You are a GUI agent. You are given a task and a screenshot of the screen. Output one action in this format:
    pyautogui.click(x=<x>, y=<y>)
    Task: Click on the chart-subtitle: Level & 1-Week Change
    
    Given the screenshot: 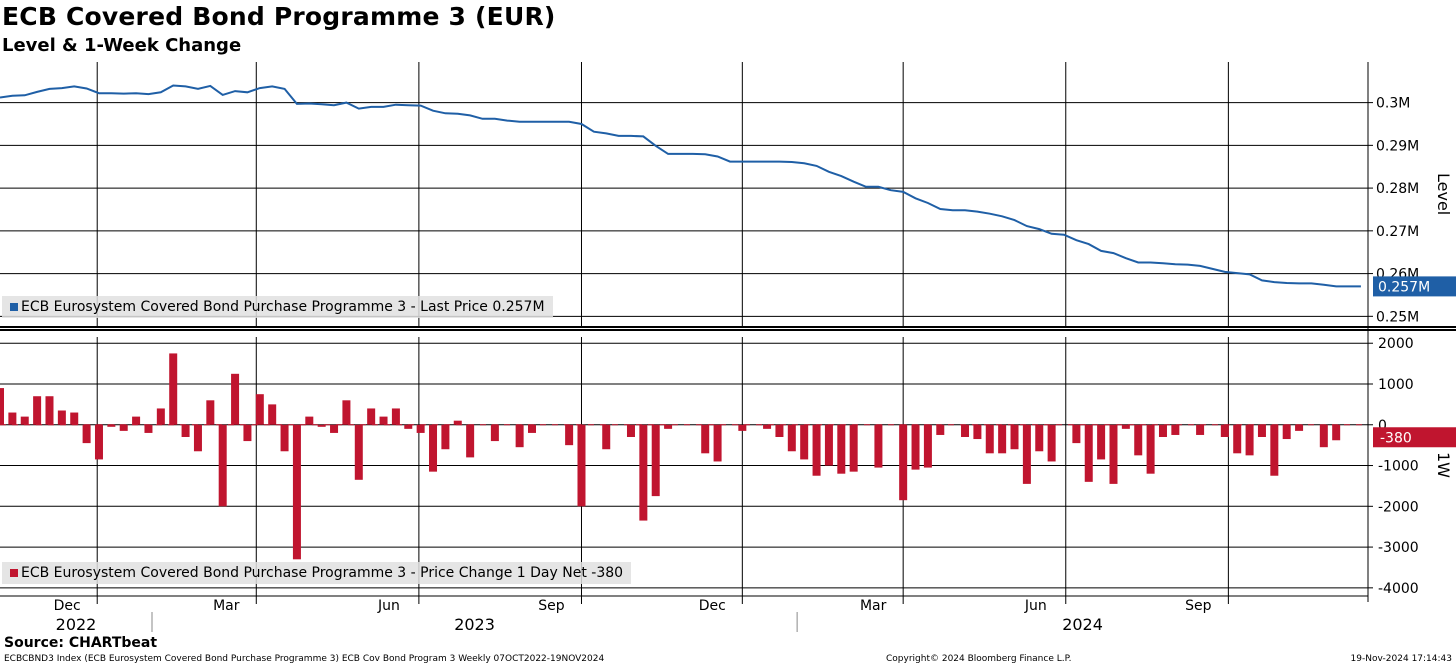 What is the action you would take?
    pyautogui.click(x=122, y=45)
    